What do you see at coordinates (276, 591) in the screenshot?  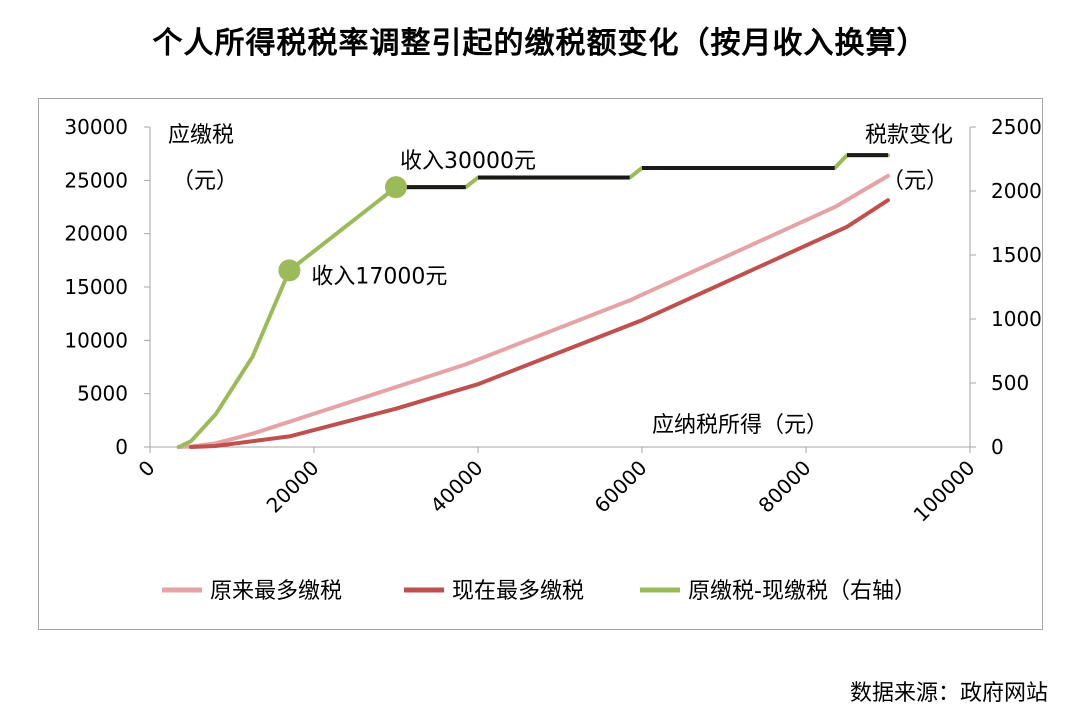 I see `legend-item: 原来最多缴税` at bounding box center [276, 591].